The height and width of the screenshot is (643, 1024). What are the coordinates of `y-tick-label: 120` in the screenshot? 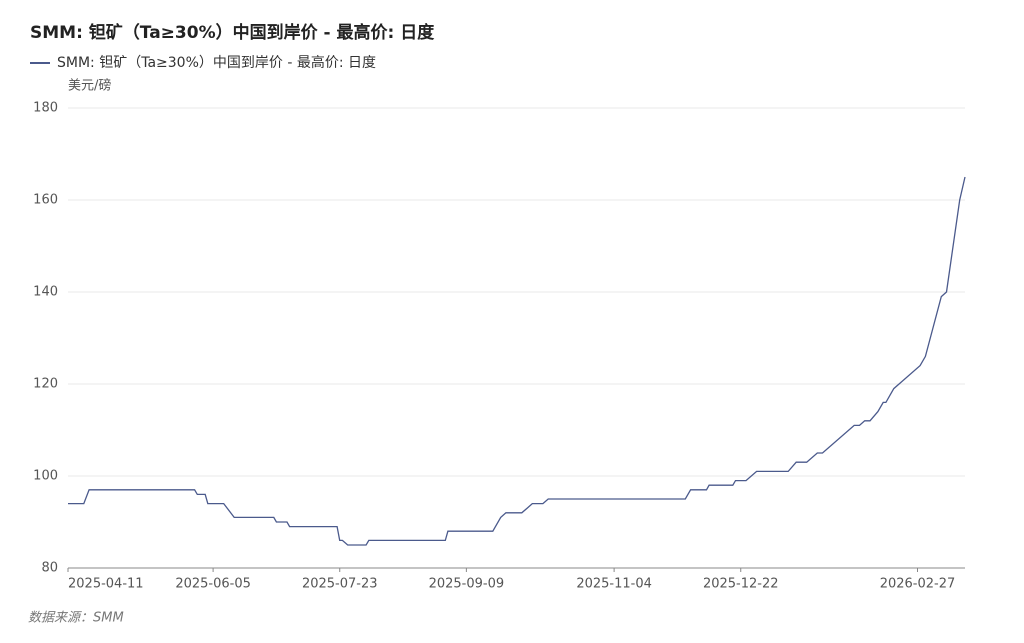 It's located at (45, 384).